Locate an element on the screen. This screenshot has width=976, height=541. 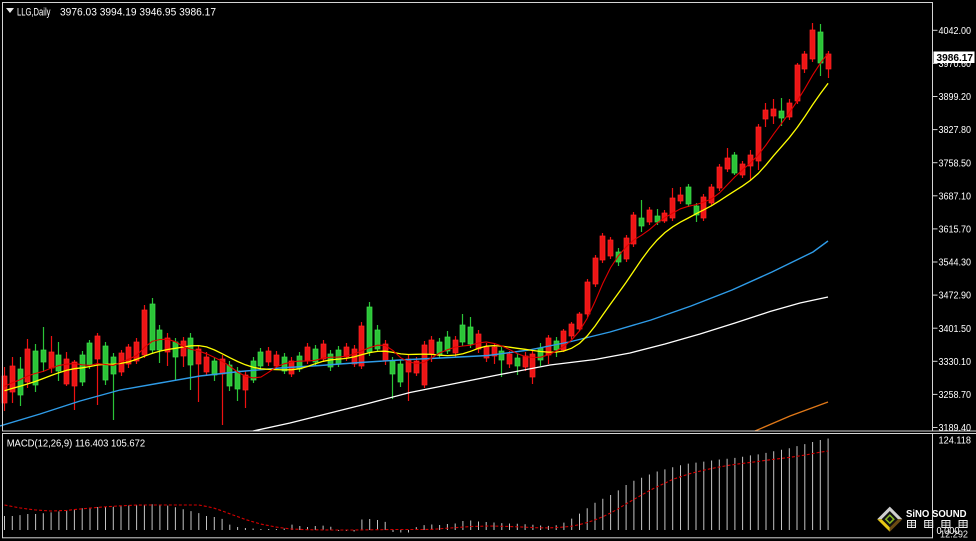
svg-text: 3615.70 is located at coordinates (955, 230).